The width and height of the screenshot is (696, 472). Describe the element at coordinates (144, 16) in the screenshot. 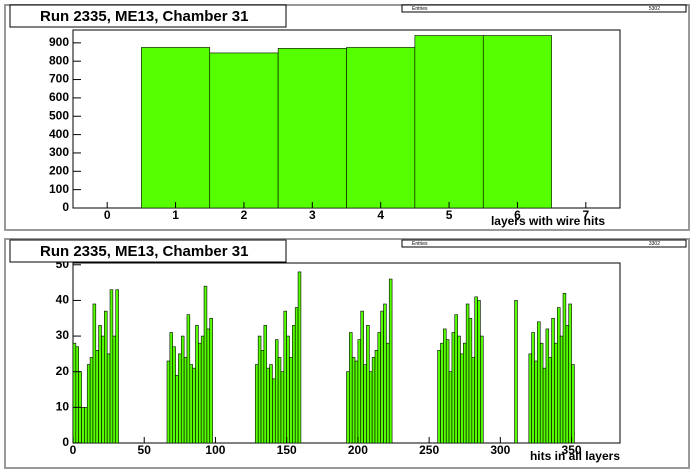

I see `chart-title: Run 2335, ME13, Chamber 31` at that location.